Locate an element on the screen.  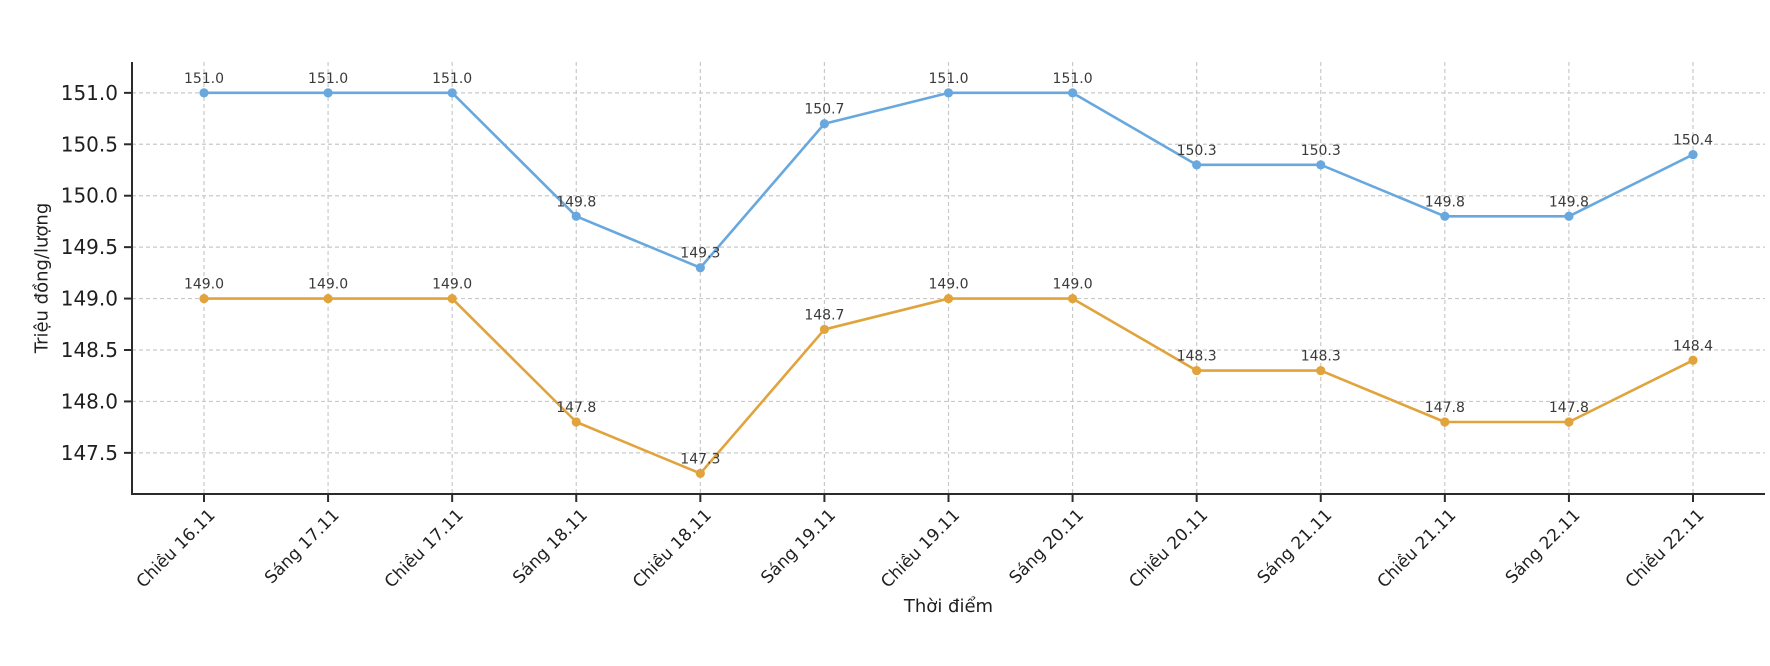
data-point-label: 148.7 is located at coordinates (824, 315).